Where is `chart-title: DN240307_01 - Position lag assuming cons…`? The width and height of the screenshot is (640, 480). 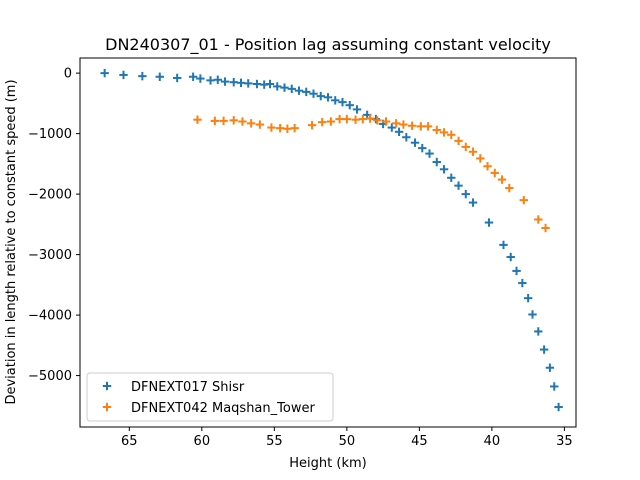 chart-title: DN240307_01 - Position lag assuming cons… is located at coordinates (328, 45).